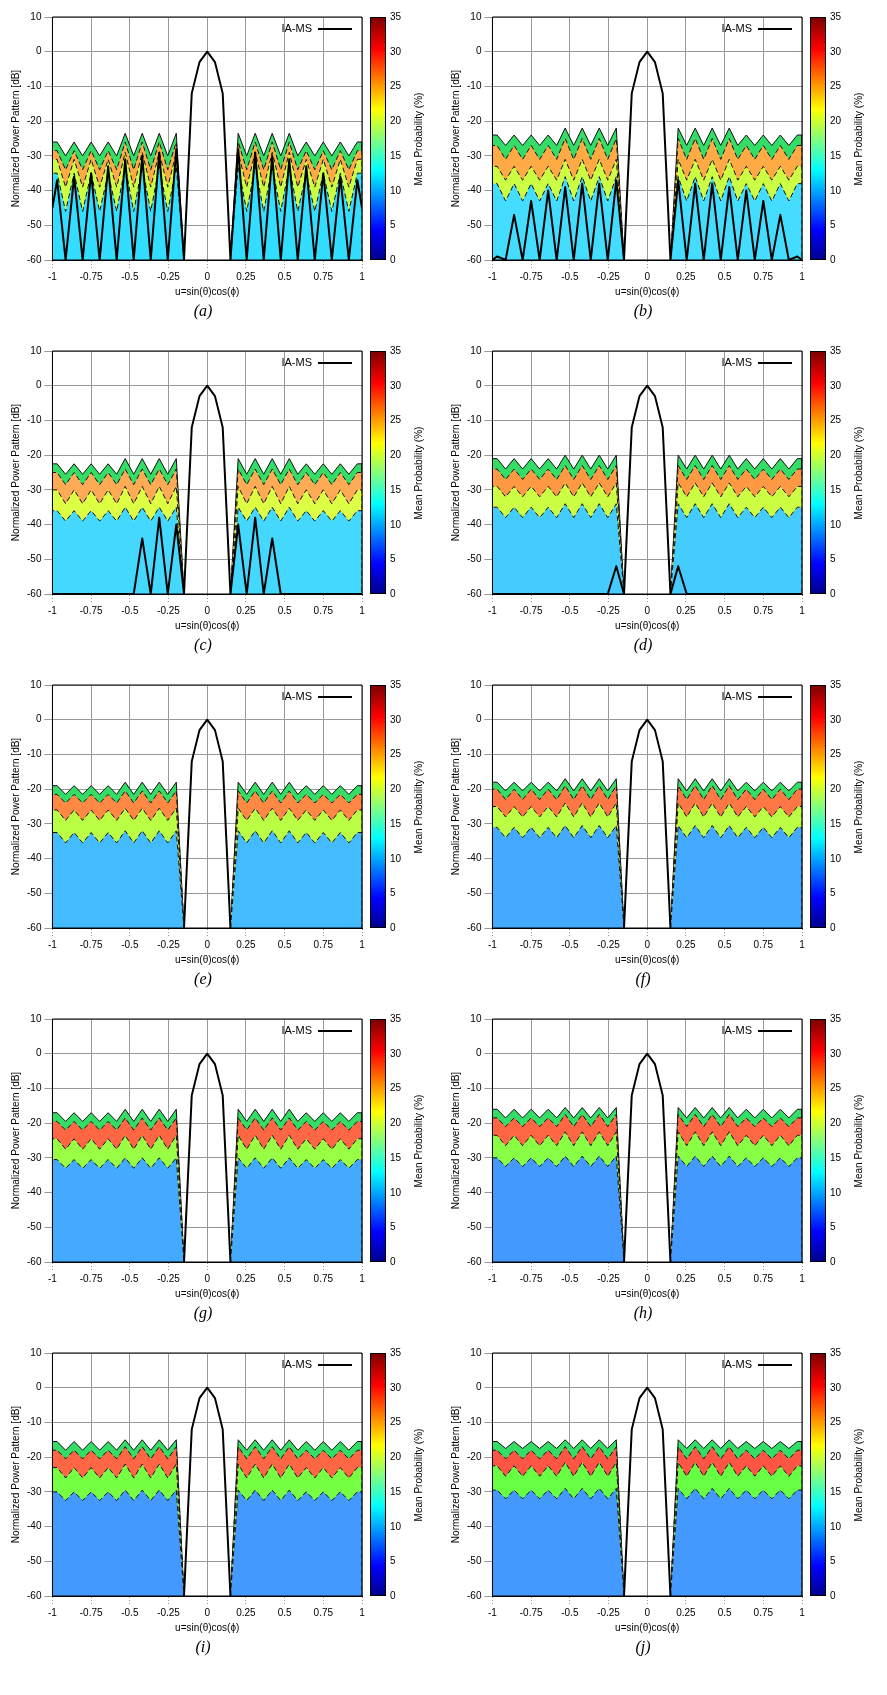 This screenshot has height=1695, width=887. Describe the element at coordinates (15, 1140) in the screenshot. I see `y-axis-title: Normalized Power Pattern [dB]` at that location.